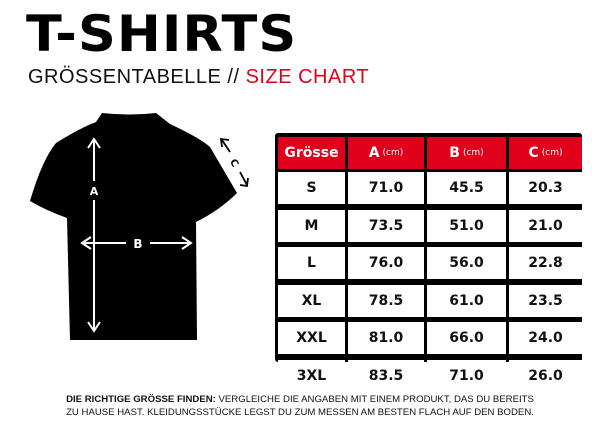 This screenshot has width=600, height=442. I want to click on value-cell: 76.0, so click(386, 263).